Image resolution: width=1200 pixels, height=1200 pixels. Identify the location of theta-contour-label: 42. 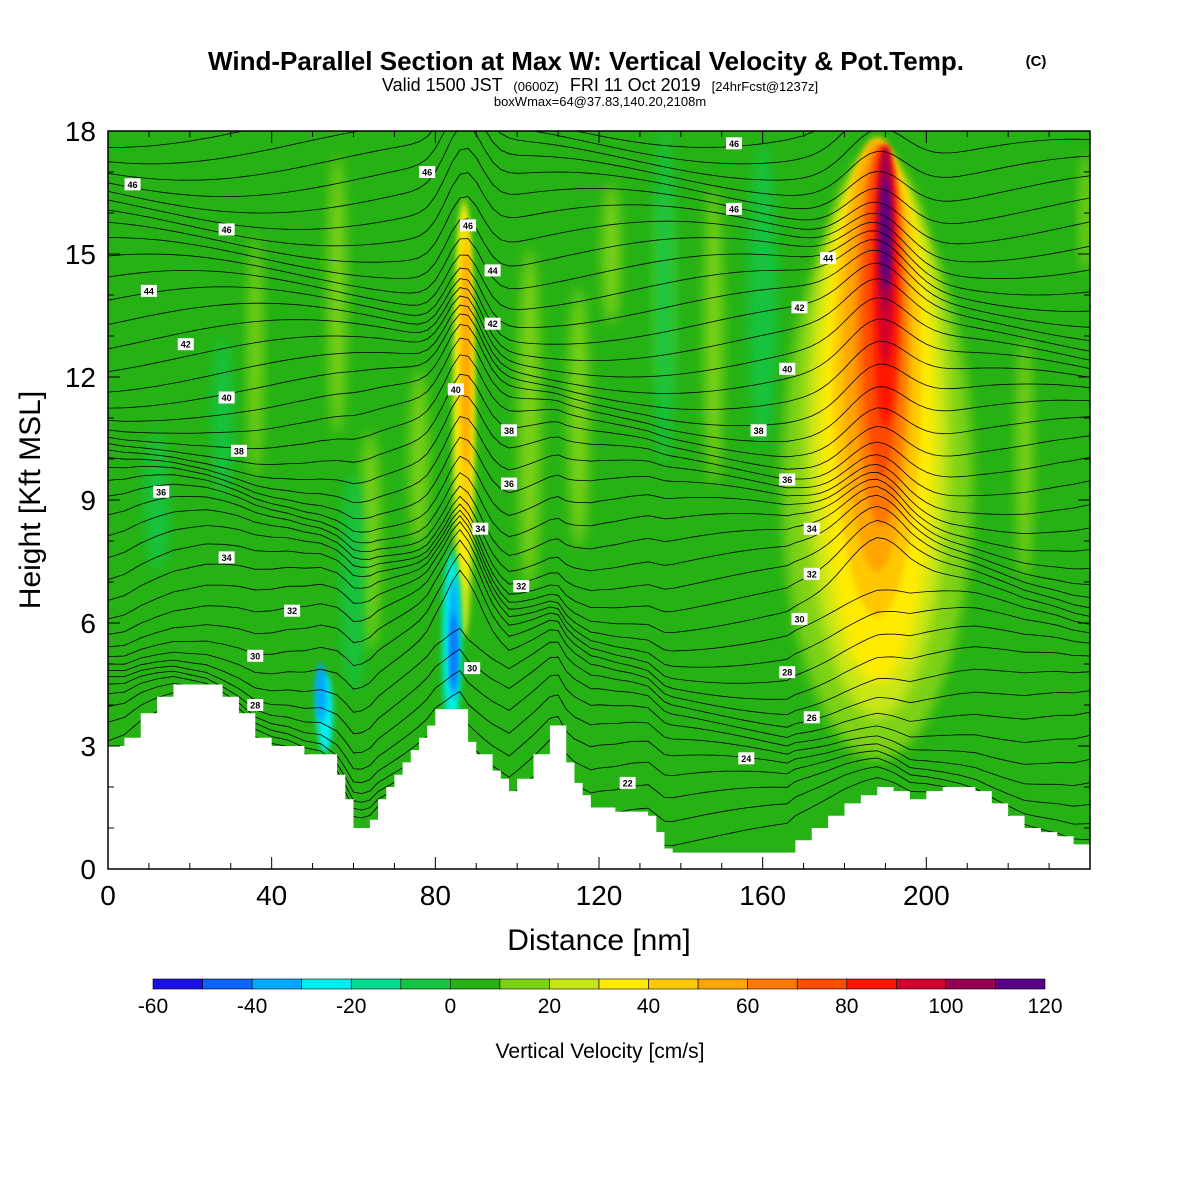
(492, 323).